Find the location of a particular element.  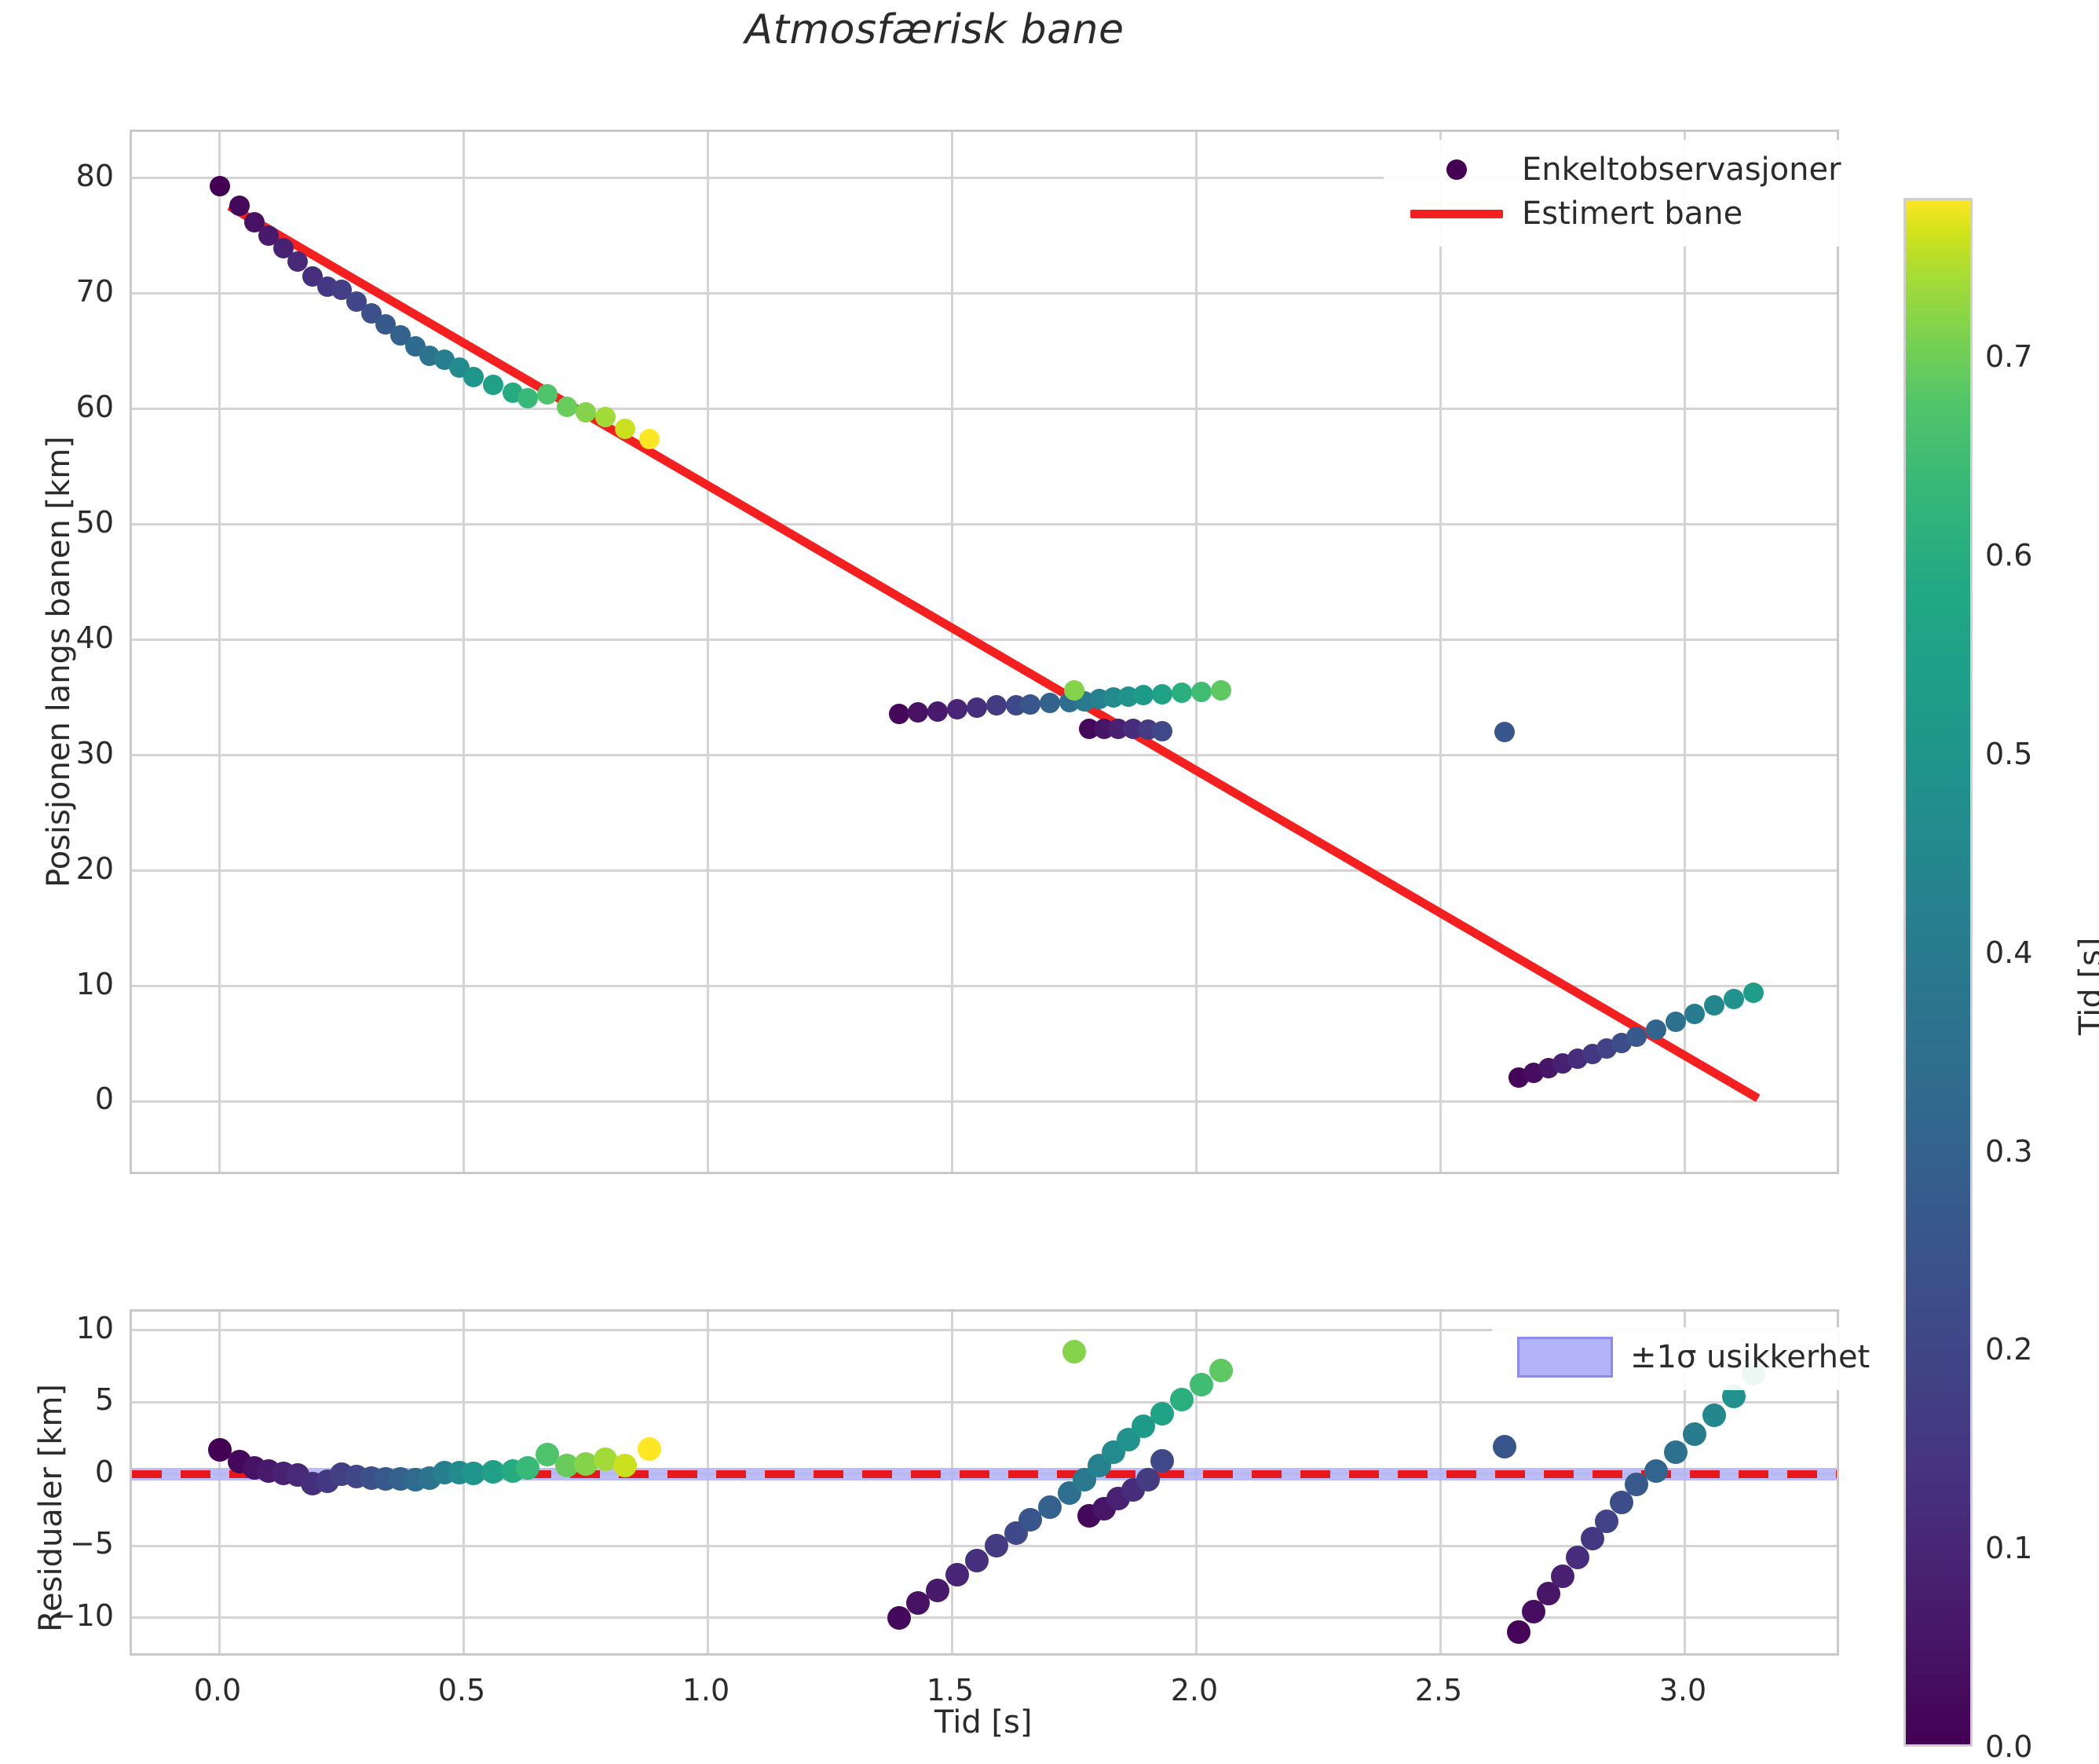

y-tick-label: 0 is located at coordinates (104, 1099).